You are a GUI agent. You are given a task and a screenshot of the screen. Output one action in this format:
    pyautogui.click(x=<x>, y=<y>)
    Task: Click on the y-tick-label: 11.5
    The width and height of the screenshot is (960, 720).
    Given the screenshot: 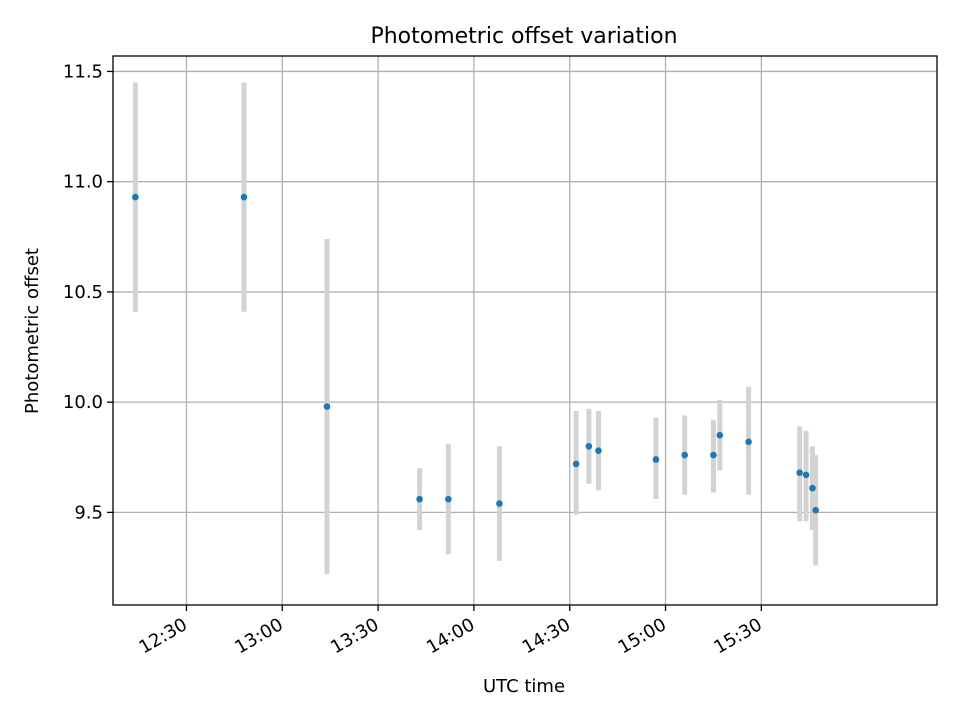 What is the action you would take?
    pyautogui.click(x=83, y=71)
    